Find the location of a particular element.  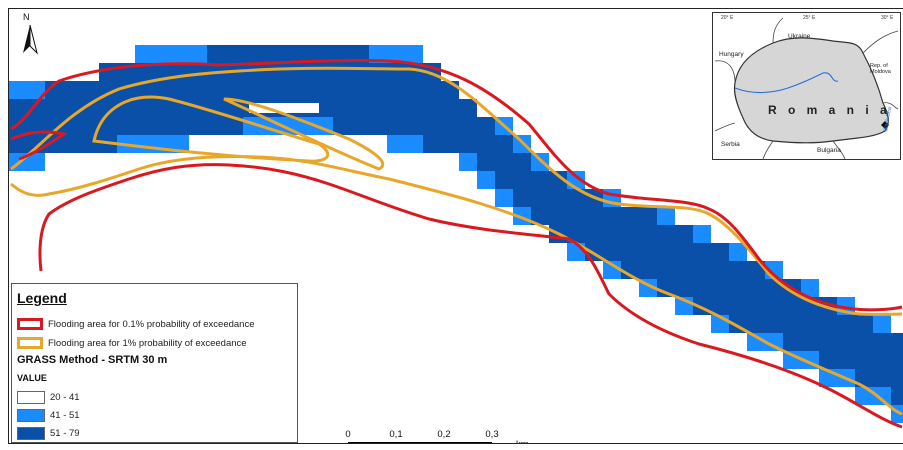

legend-class-mid: 41 - 51 is located at coordinates (48, 415).